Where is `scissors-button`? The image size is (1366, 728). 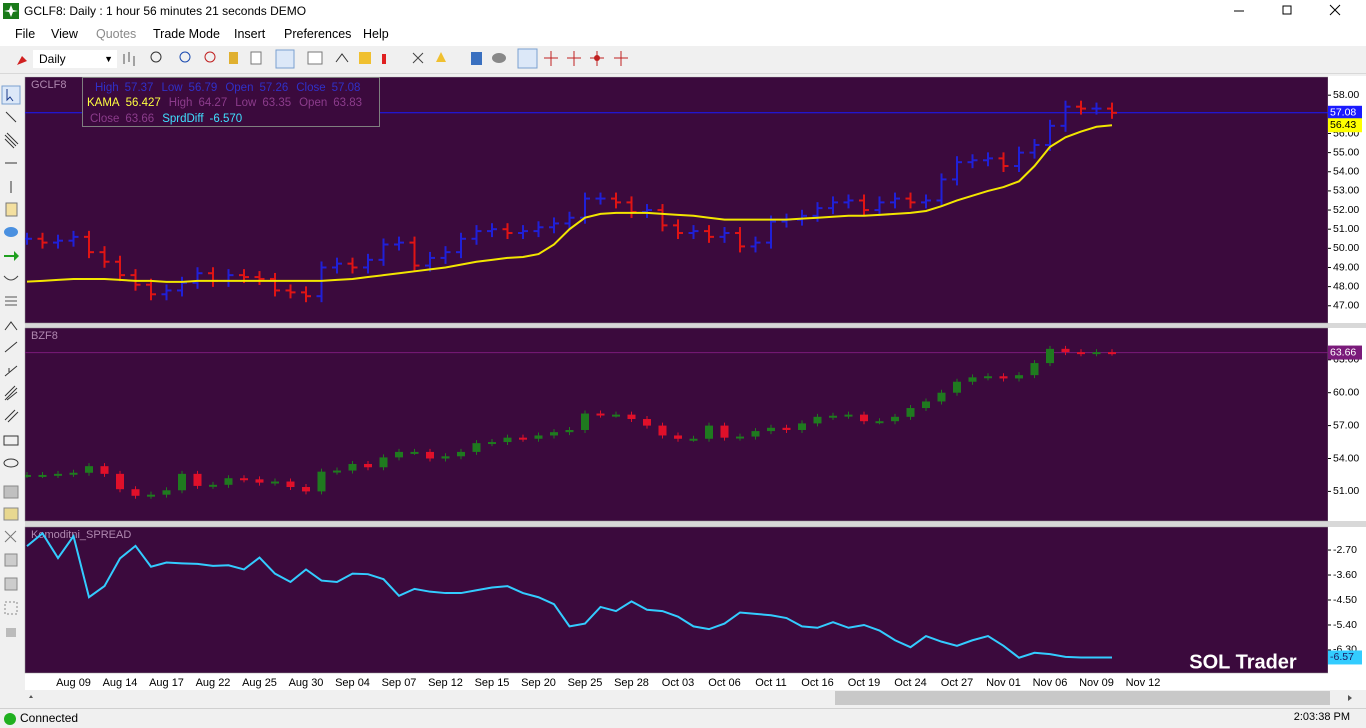 scissors-button is located at coordinates (418, 58).